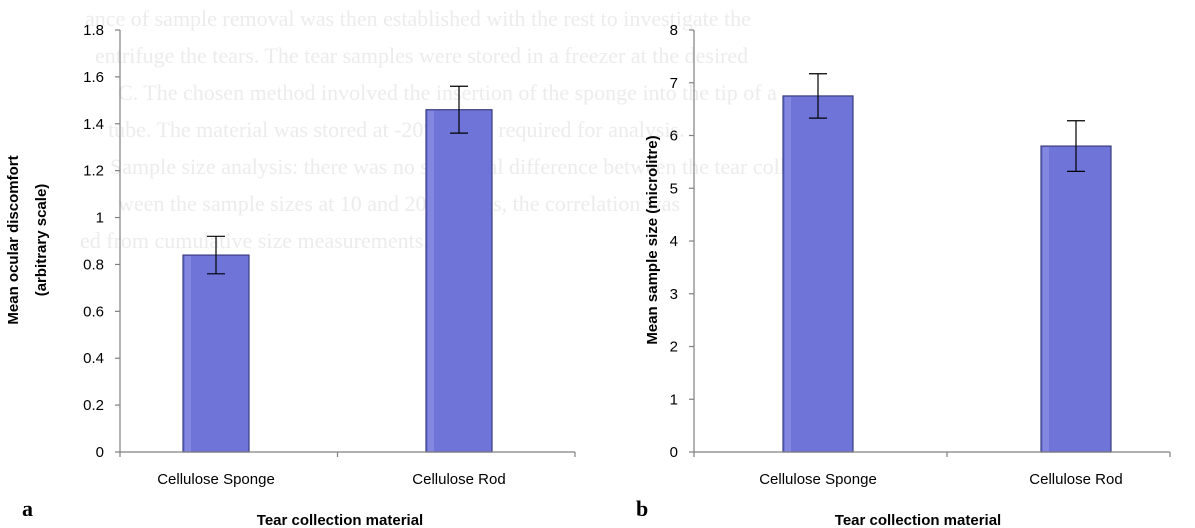  I want to click on y-tick-label: 0.2, so click(93, 405).